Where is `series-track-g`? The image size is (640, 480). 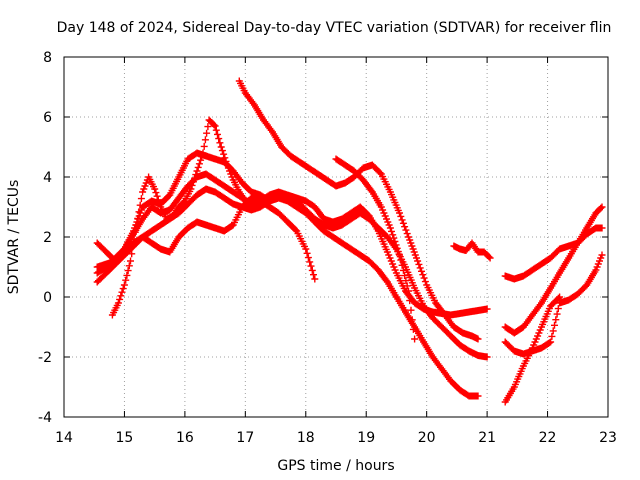
series-track-g is located at coordinates (375, 249).